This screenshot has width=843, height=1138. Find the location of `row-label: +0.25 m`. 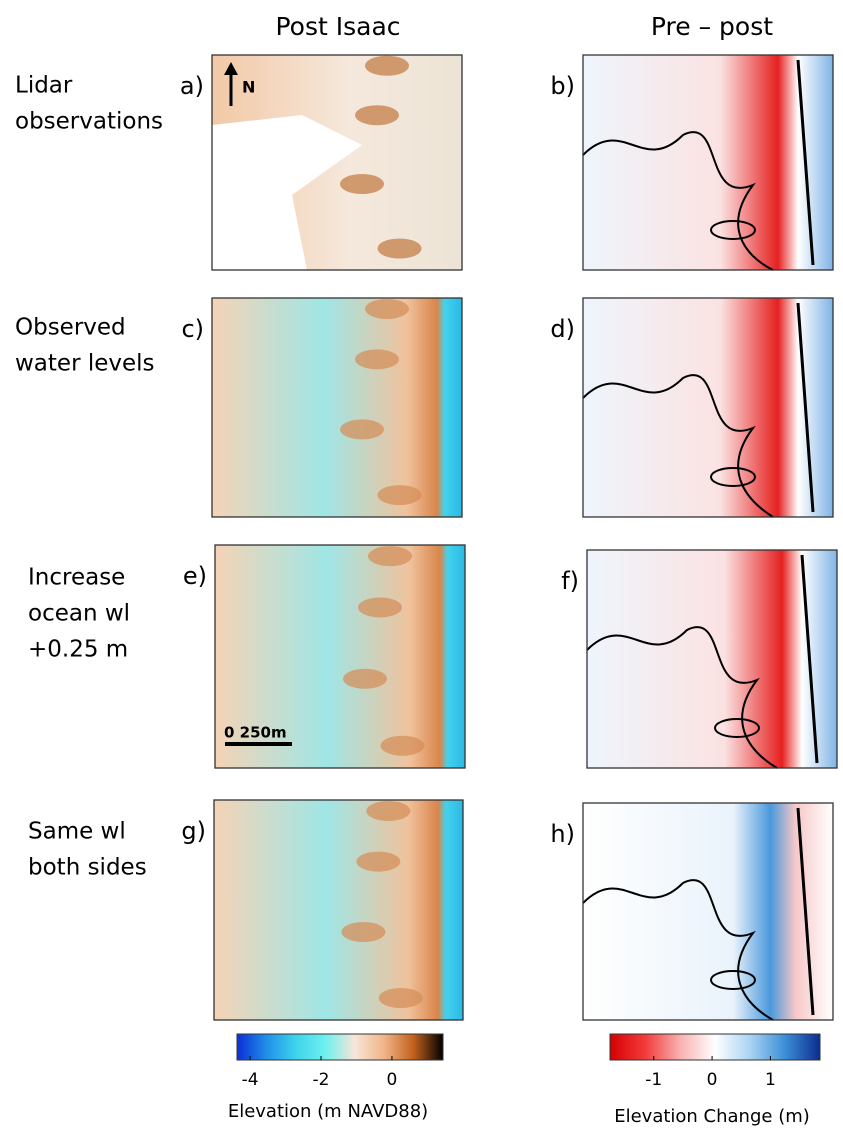

row-label: +0.25 m is located at coordinates (78, 650).